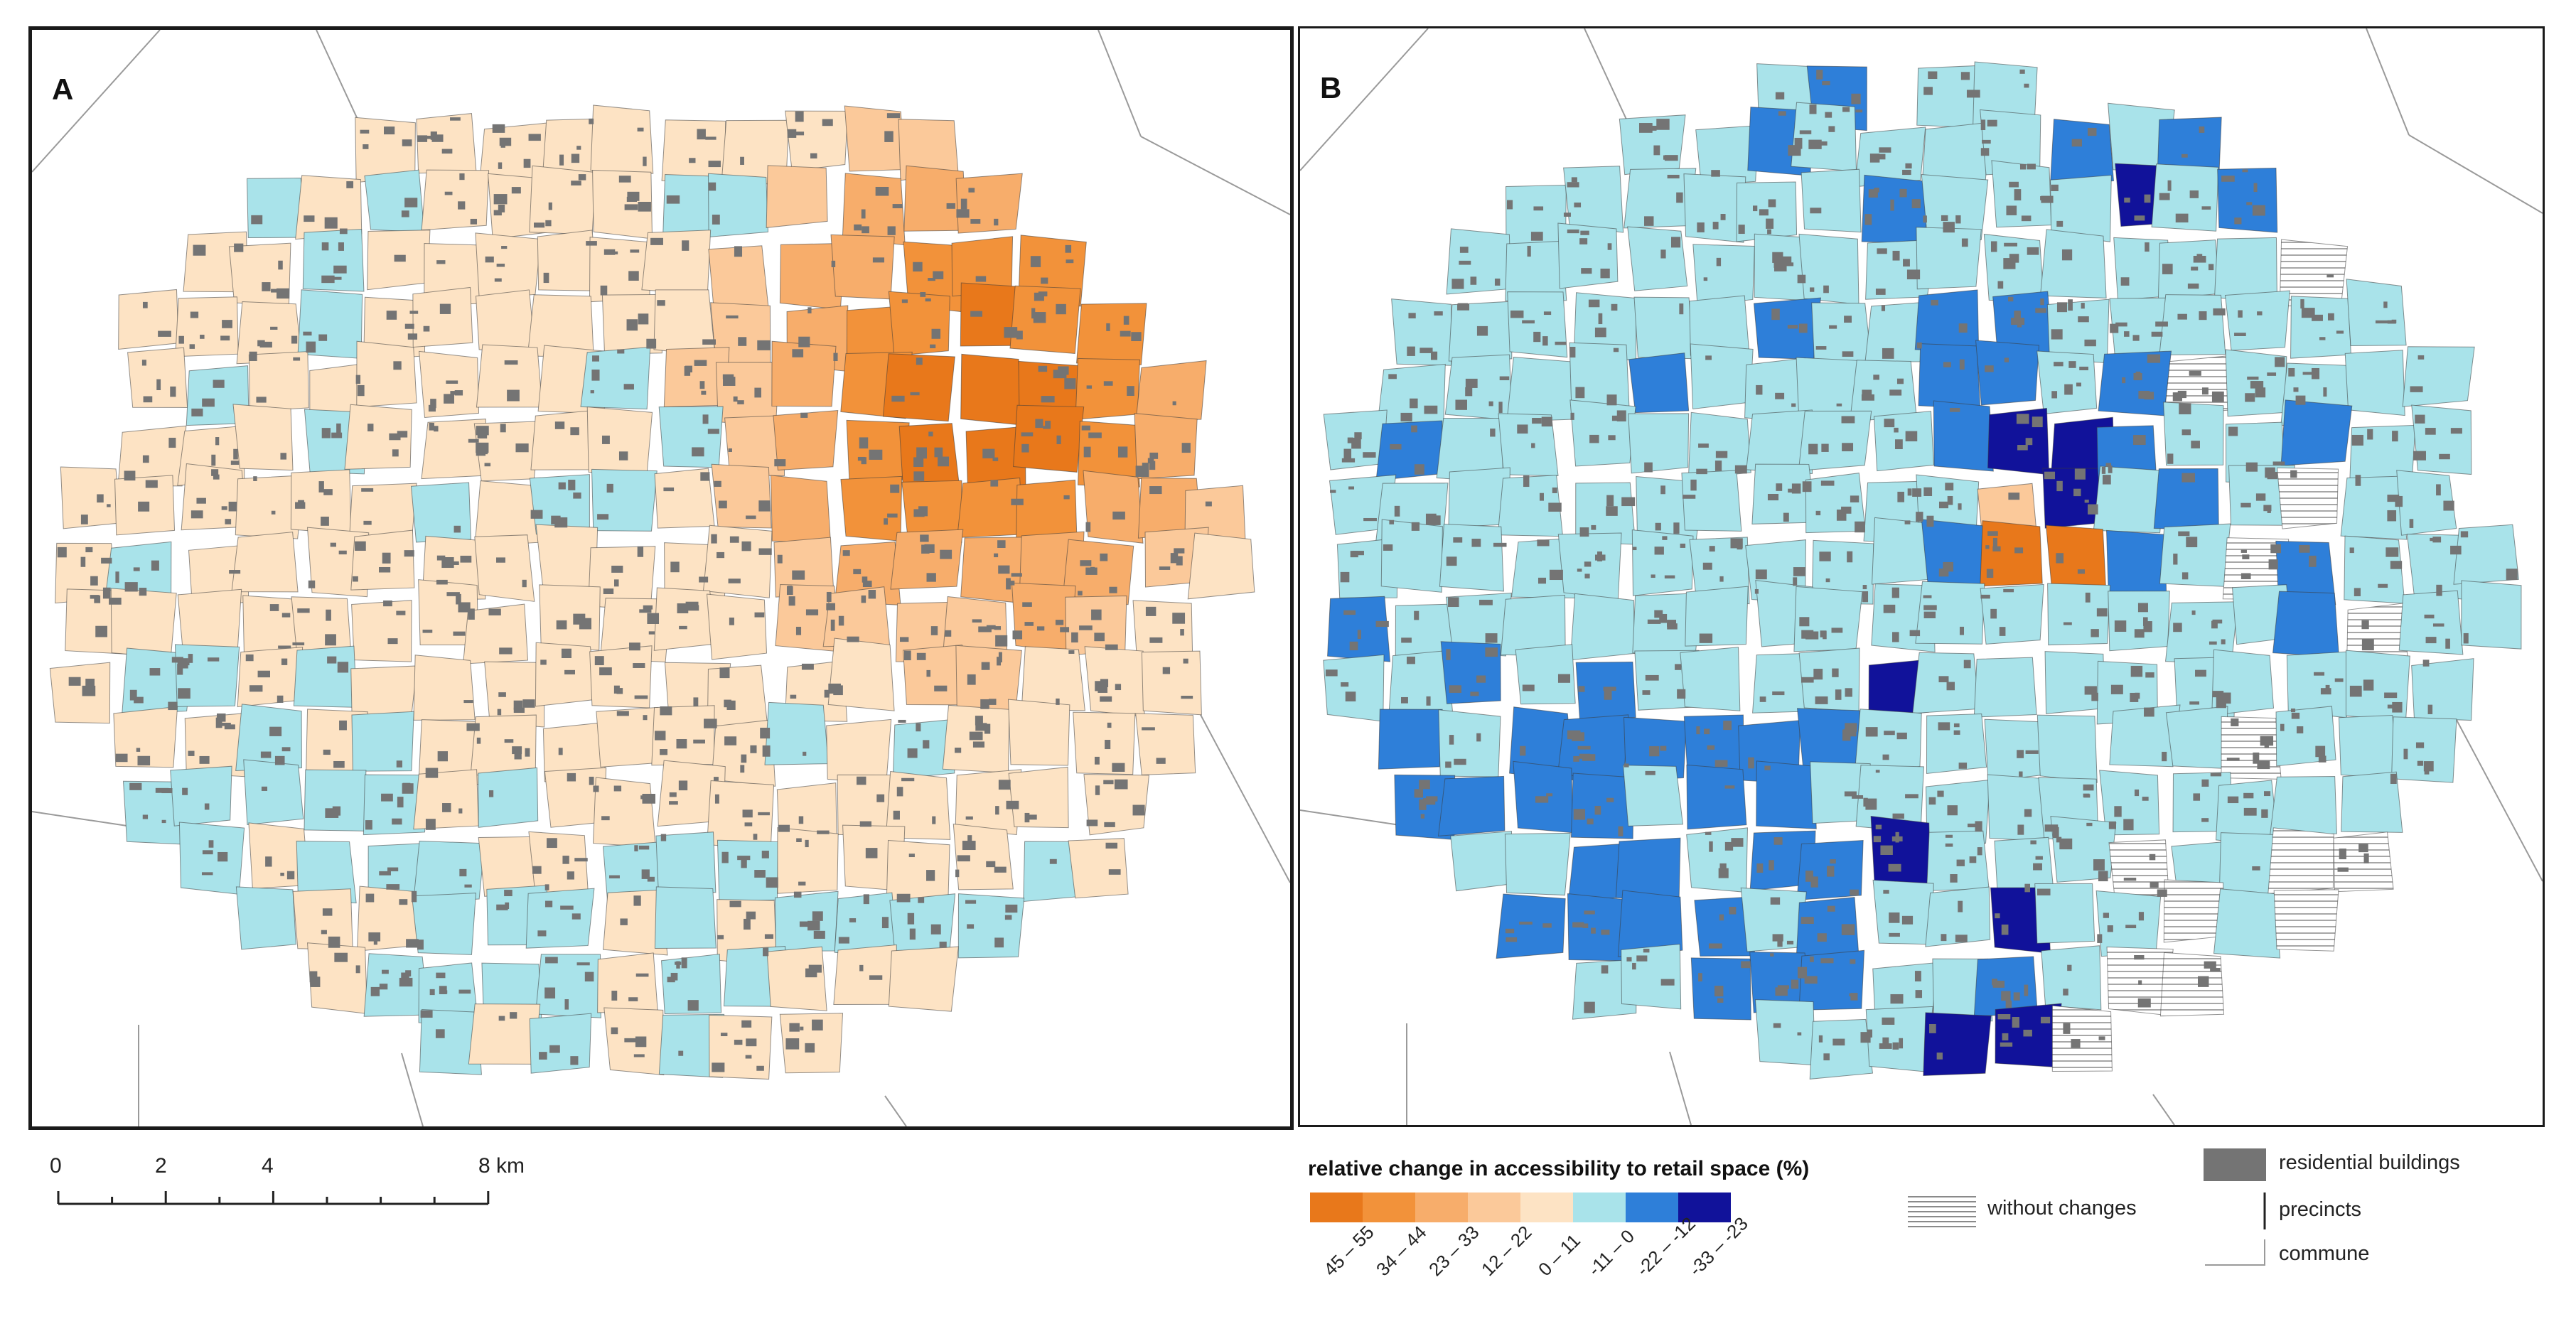  Describe the element at coordinates (2235, 1253) in the screenshot. I see `commune-outline-icon` at that location.